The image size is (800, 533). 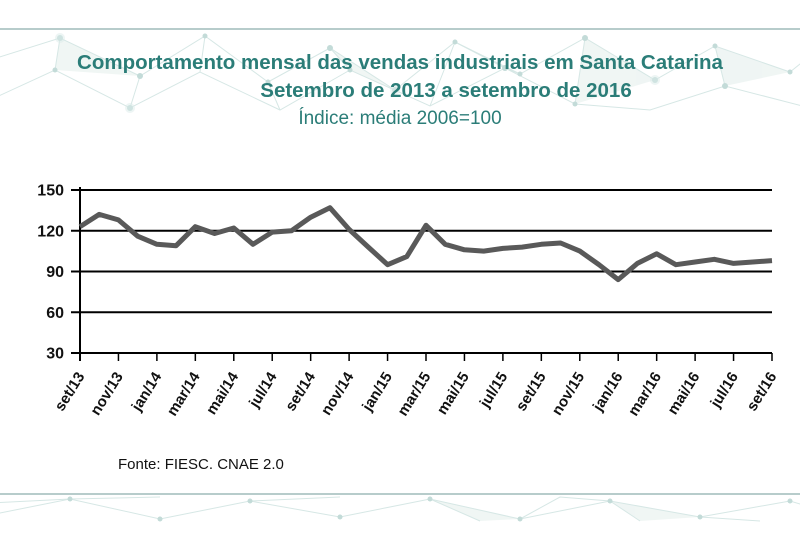 I want to click on chart-subtitle: Setembro de 2013 a setembro de 2016, so click(x=446, y=90).